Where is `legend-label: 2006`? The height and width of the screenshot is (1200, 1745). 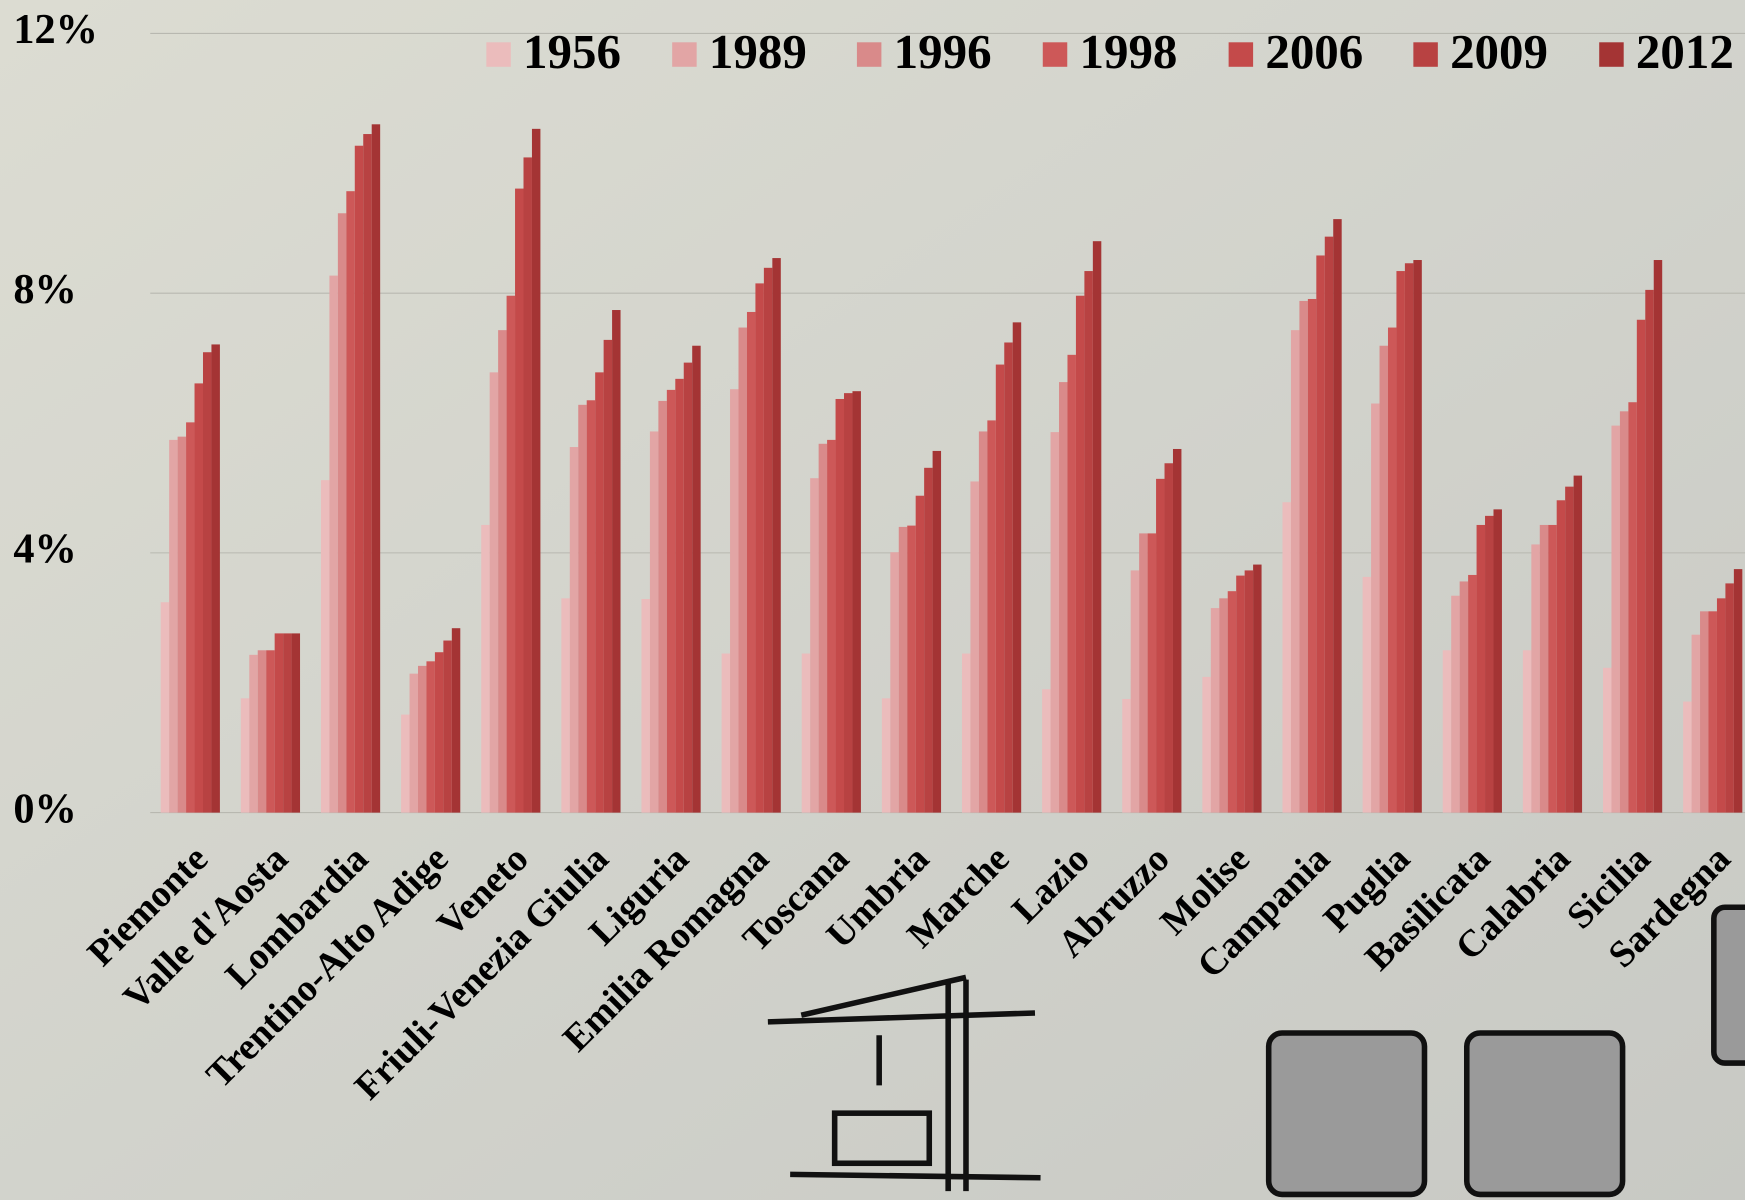
legend-label: 2006 is located at coordinates (1314, 51).